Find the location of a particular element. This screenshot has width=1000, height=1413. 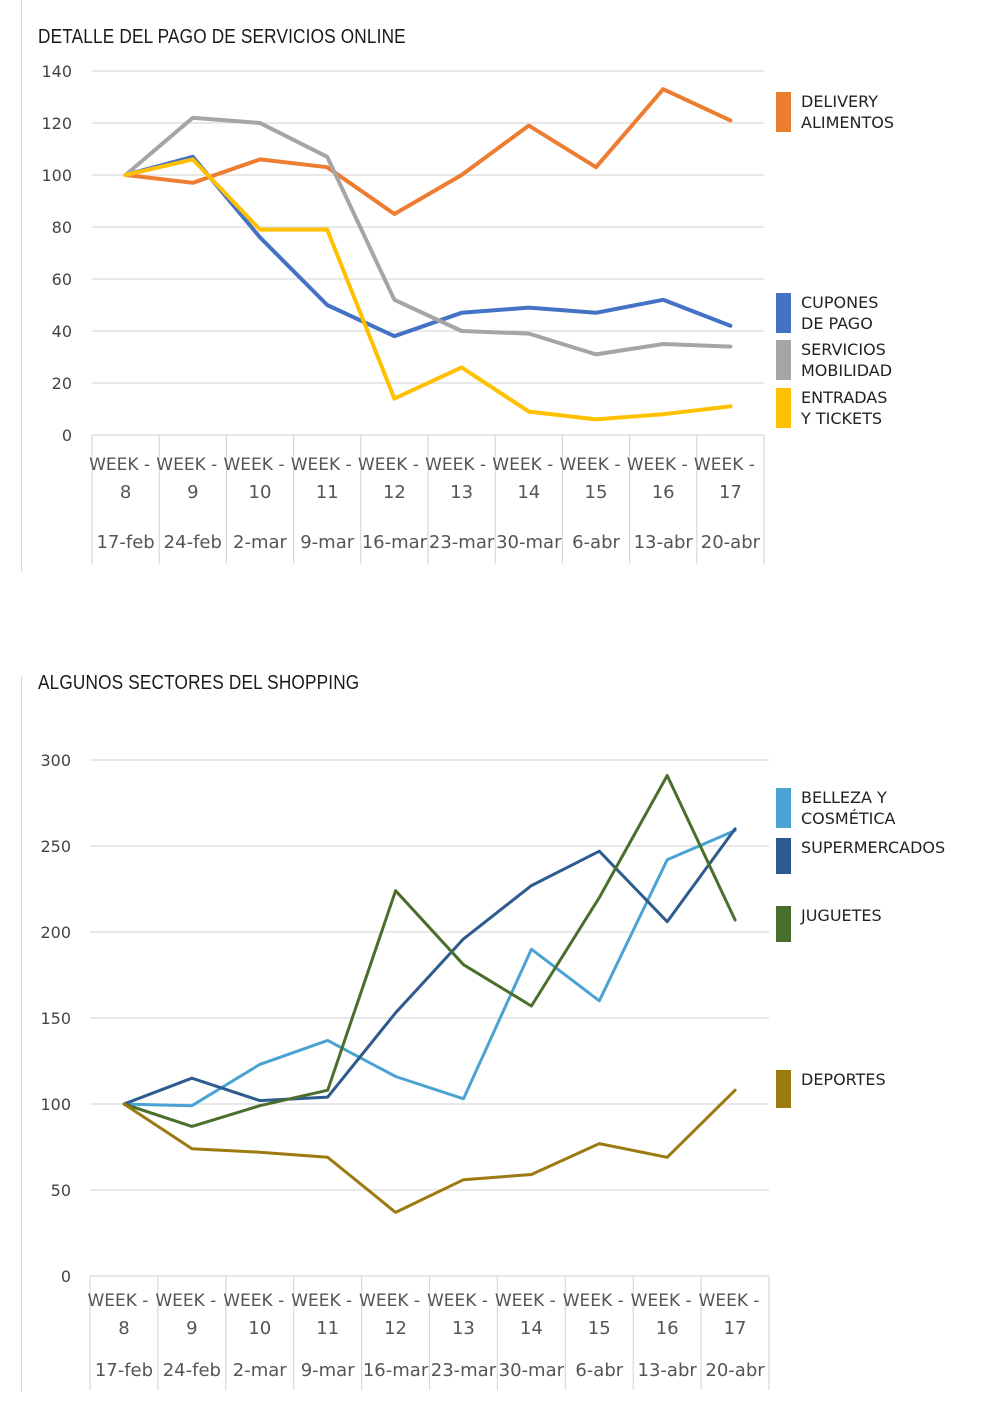

y-tick-label: 200 is located at coordinates (55, 932).